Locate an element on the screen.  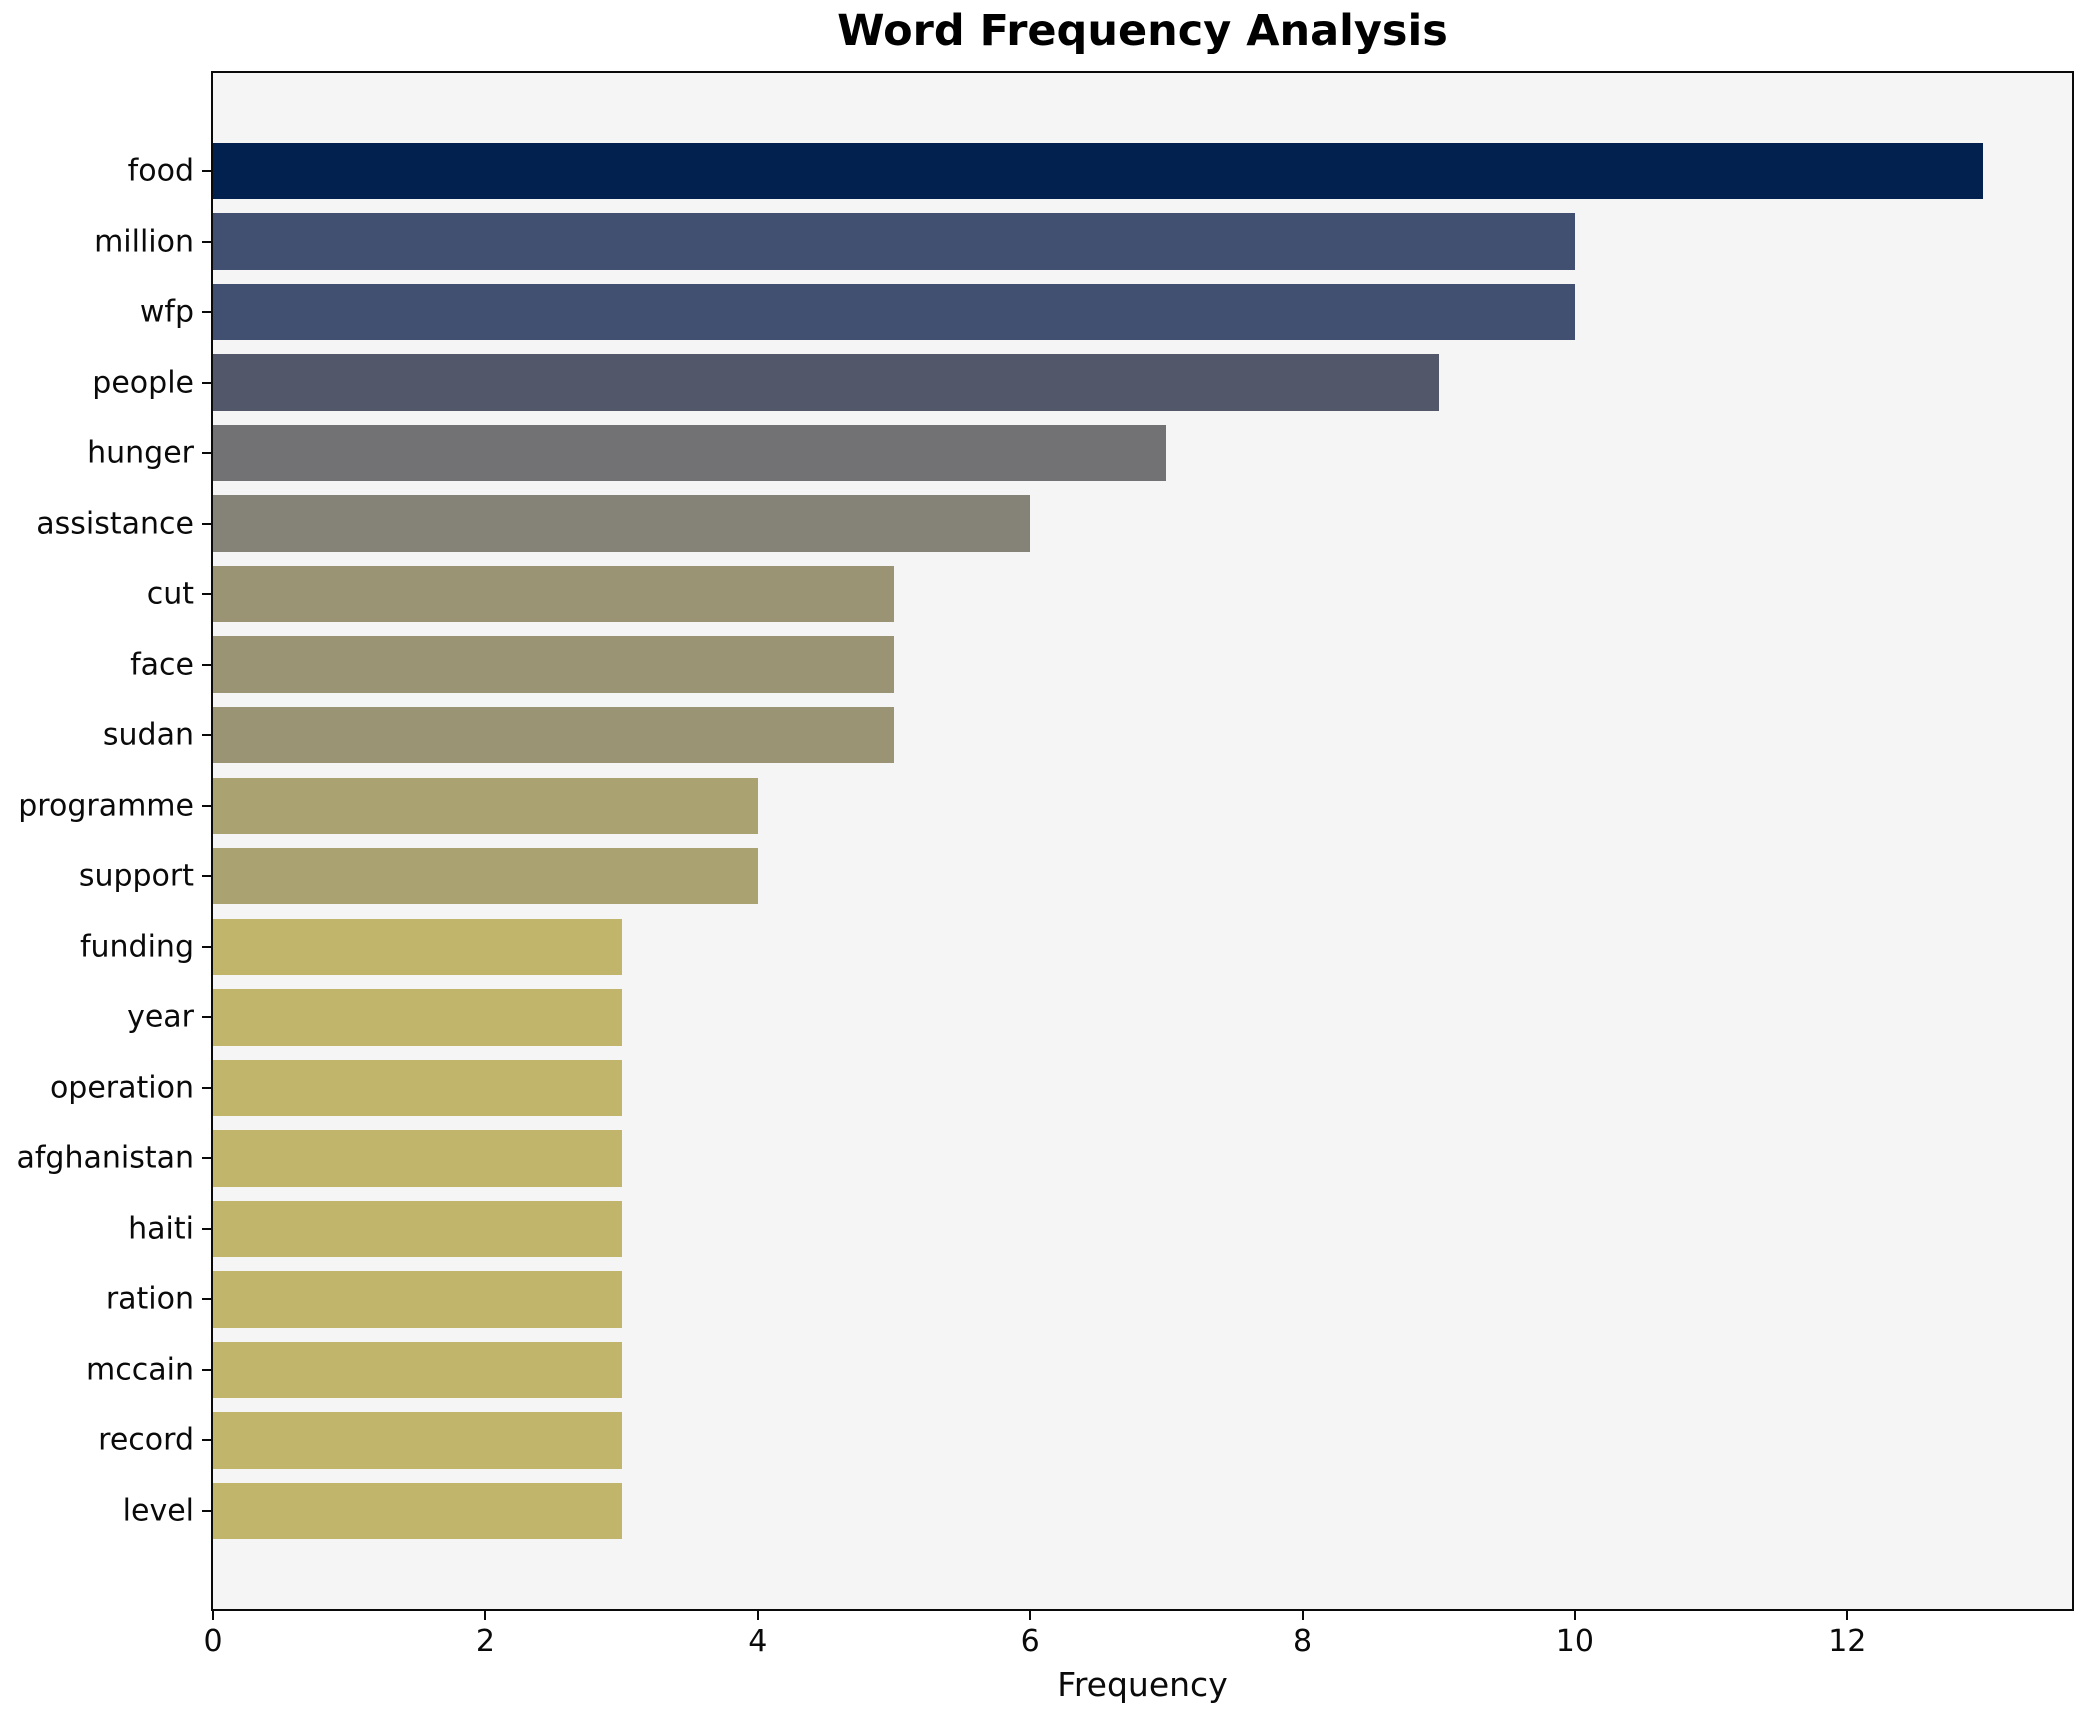
bar-ration is located at coordinates (417, 1299).